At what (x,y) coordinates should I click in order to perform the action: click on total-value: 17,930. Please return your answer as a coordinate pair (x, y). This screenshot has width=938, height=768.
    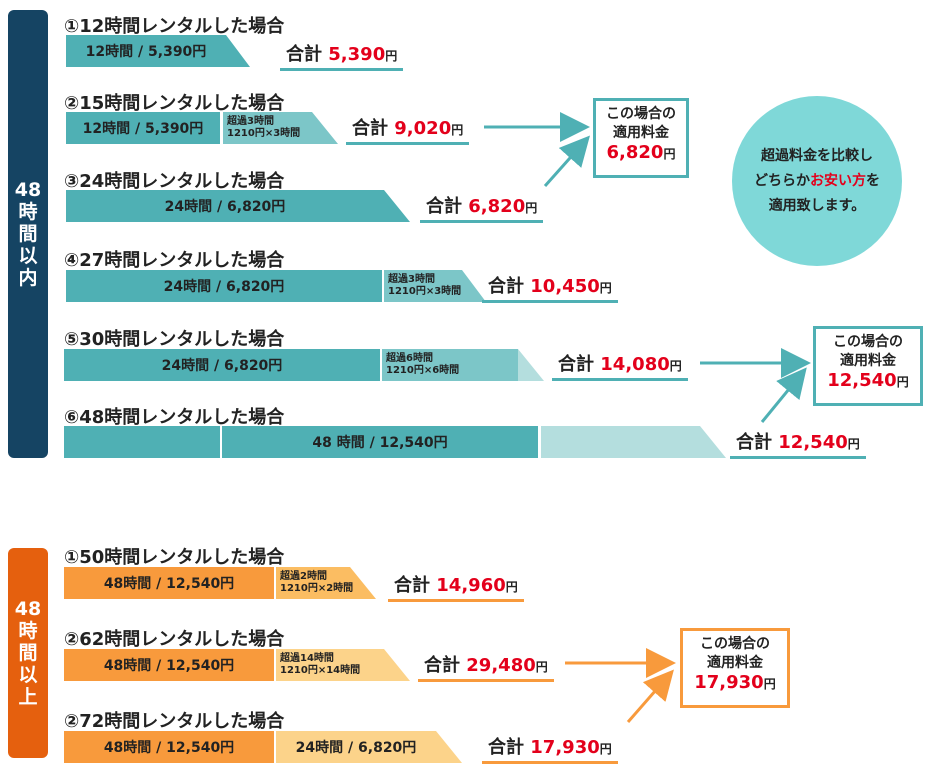
    Looking at the image, I should click on (565, 747).